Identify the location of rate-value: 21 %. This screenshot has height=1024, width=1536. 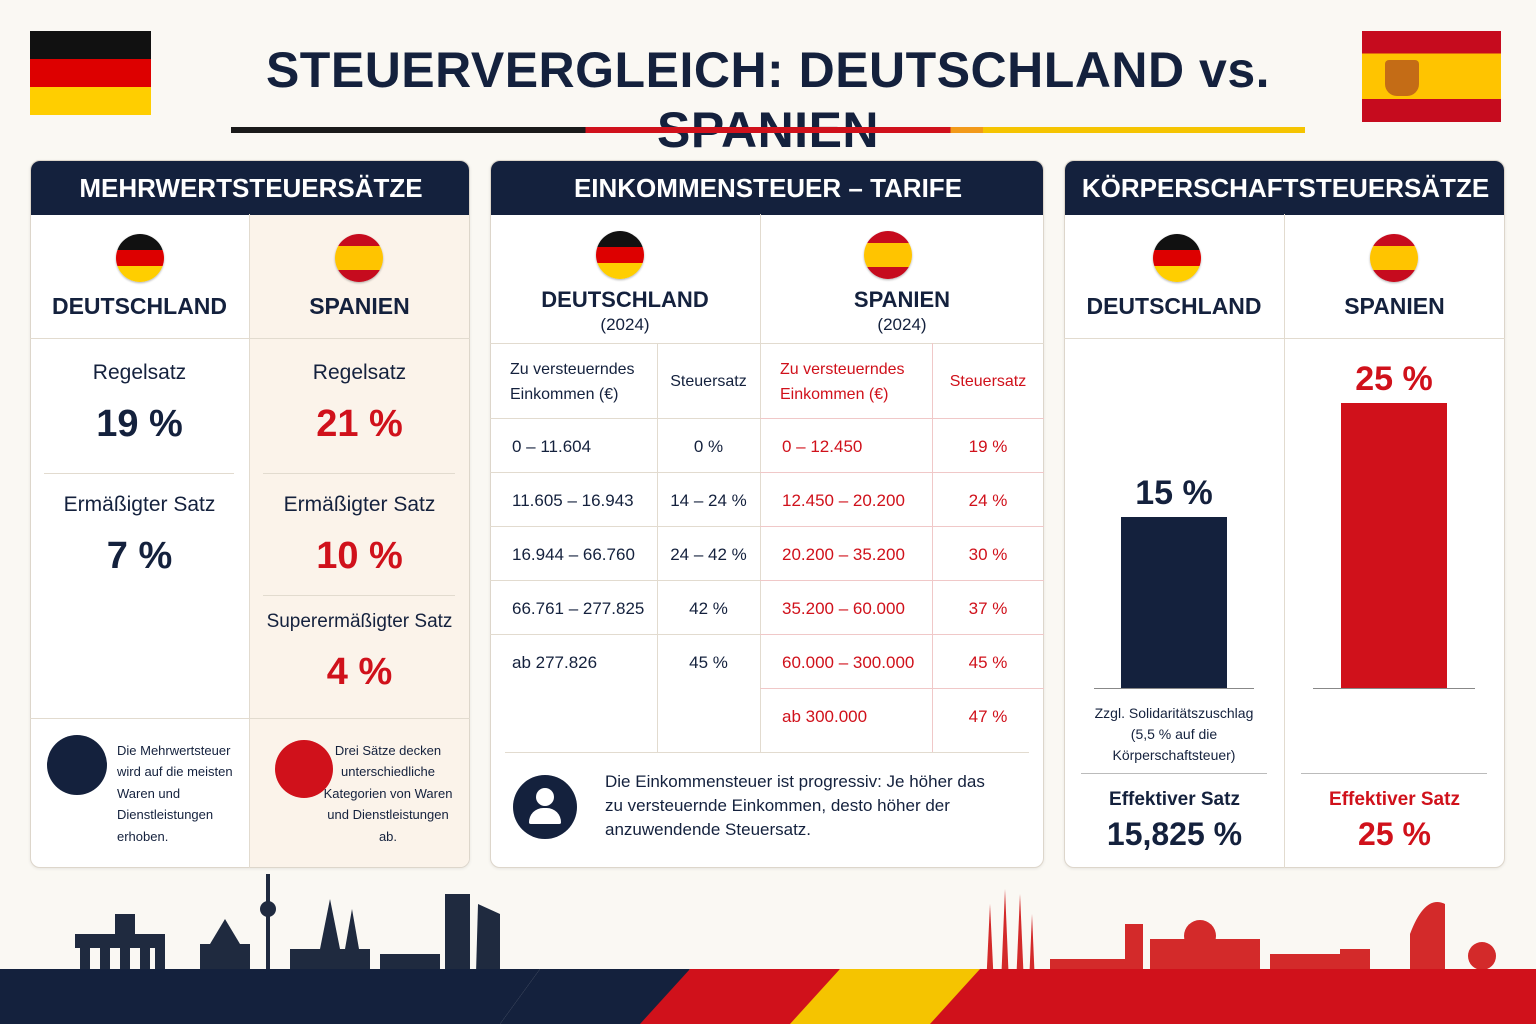
(359, 424).